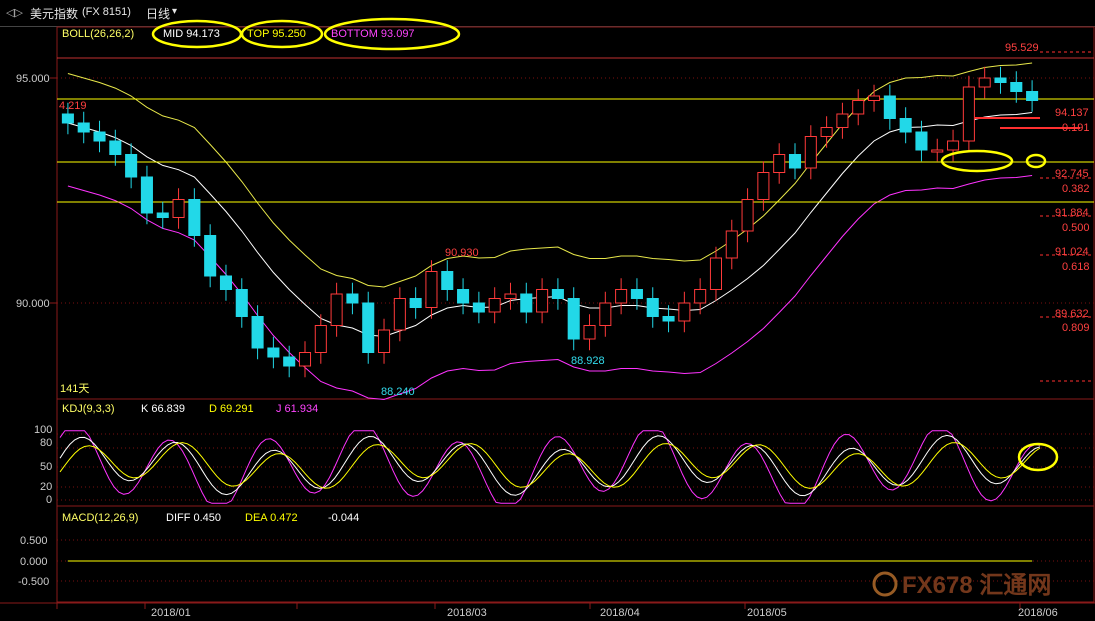 The image size is (1095, 621). I want to click on boll-bottom-value: BOTTOM 93.097, so click(373, 34).